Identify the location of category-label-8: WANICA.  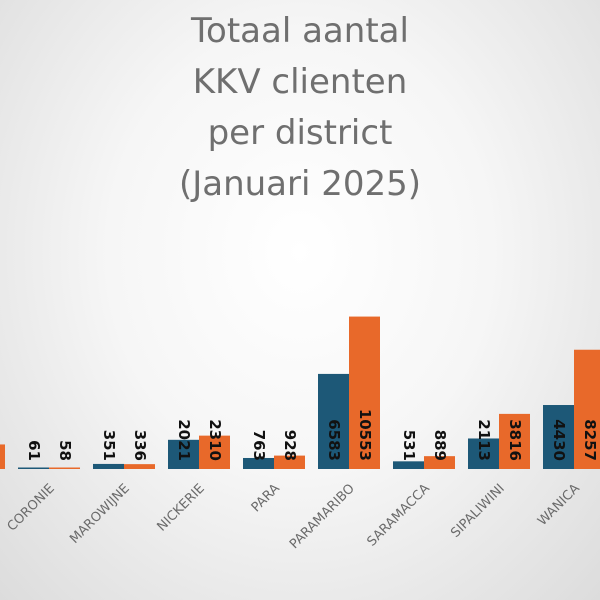
(559, 505).